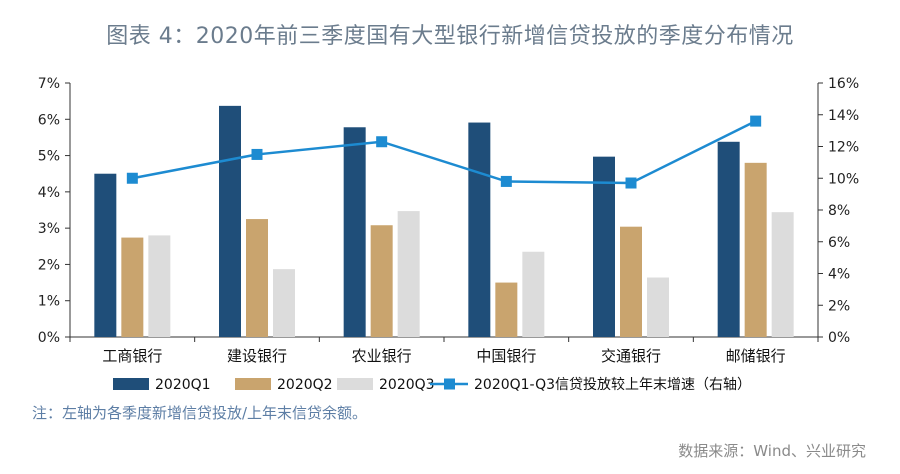  What do you see at coordinates (49, 193) in the screenshot?
I see `left-axis-tick-label: 4%` at bounding box center [49, 193].